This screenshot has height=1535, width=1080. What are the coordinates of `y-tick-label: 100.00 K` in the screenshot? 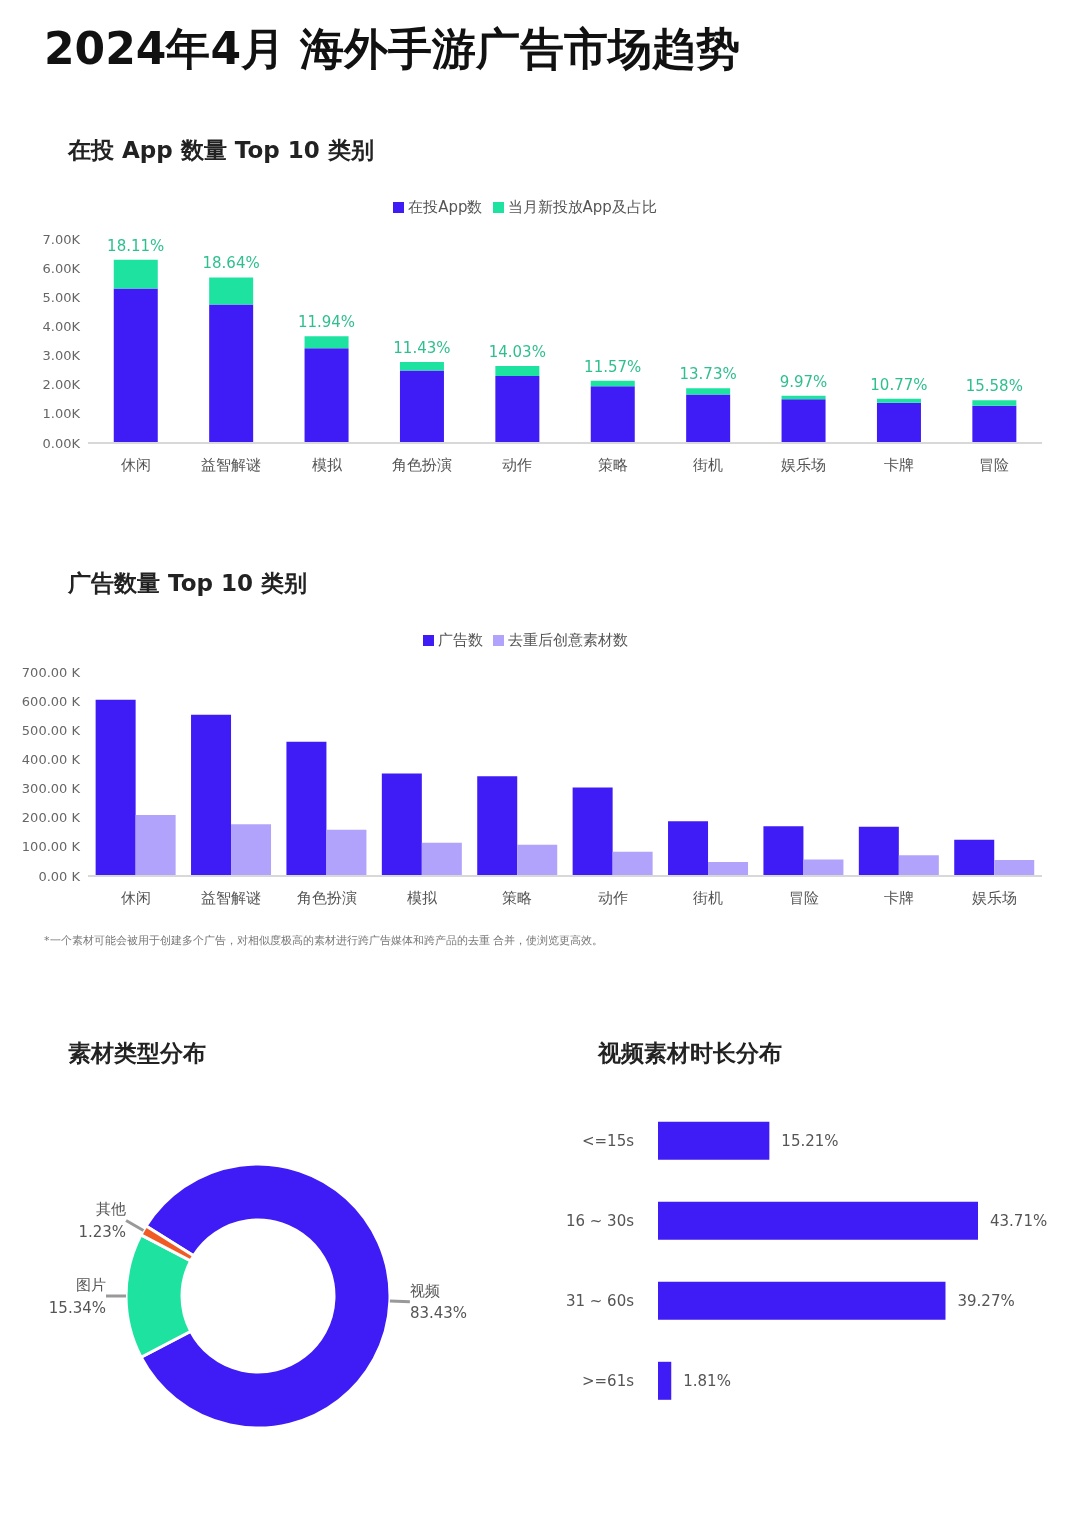 It's located at (51, 847).